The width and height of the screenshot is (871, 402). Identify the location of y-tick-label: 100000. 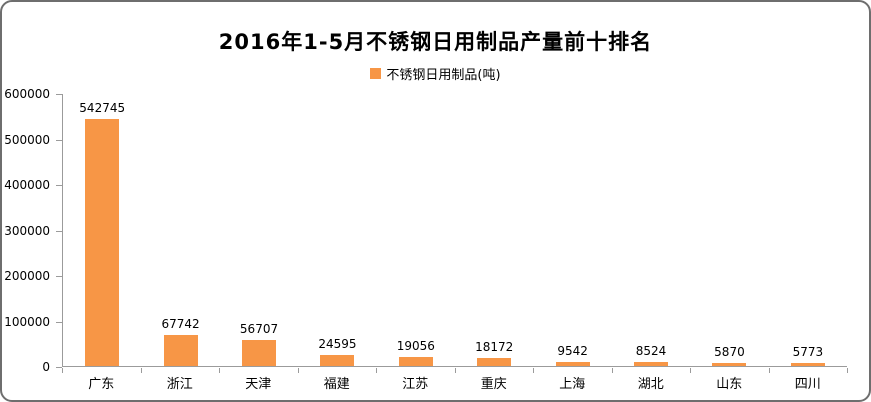
(27, 321).